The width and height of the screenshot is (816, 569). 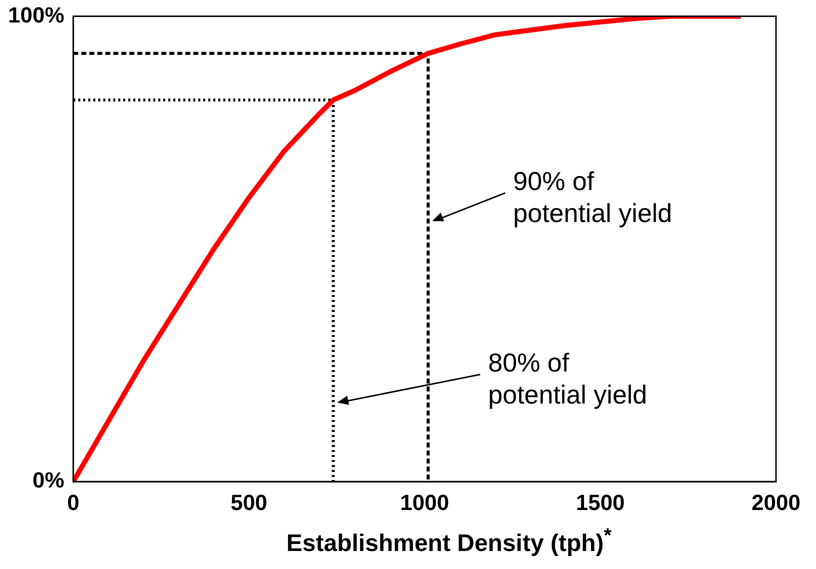 What do you see at coordinates (592, 197) in the screenshot?
I see `annotation: 90% of potential yield` at bounding box center [592, 197].